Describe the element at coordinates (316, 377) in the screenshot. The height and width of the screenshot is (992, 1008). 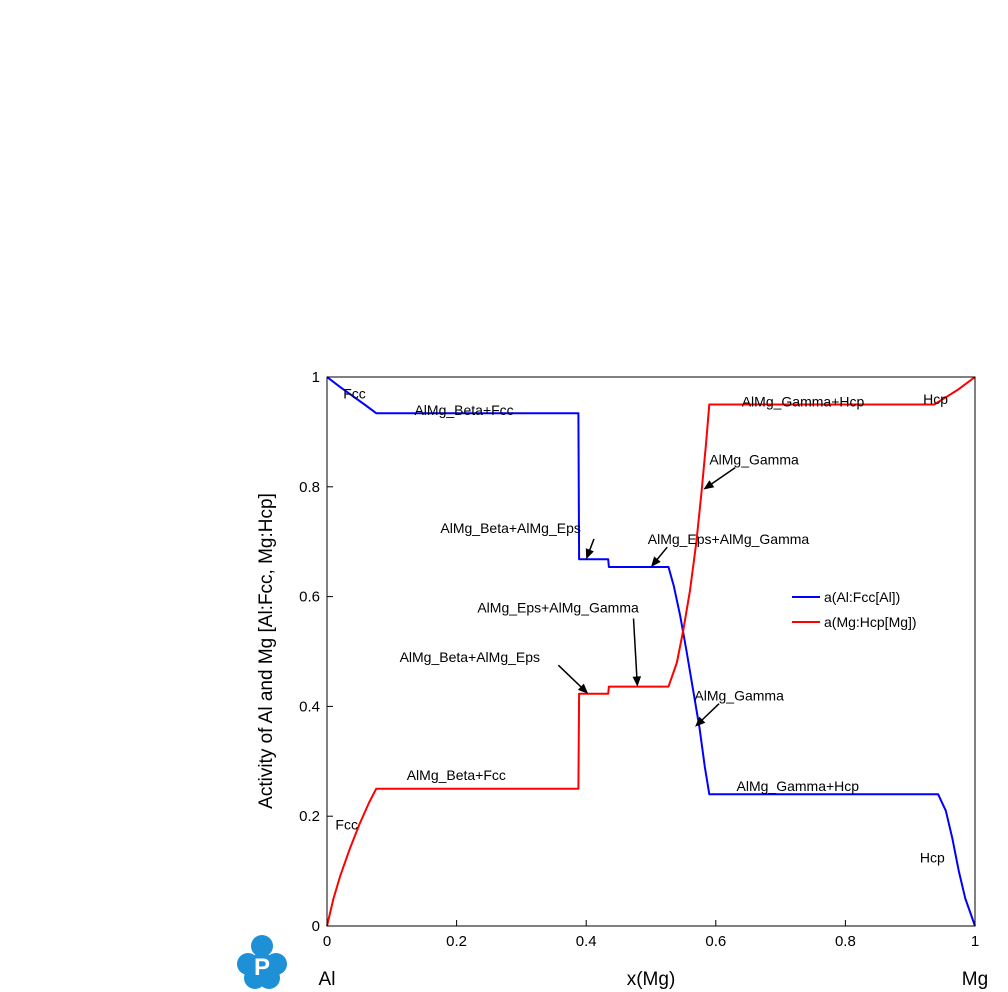
I see `y-tick-label: 1` at that location.